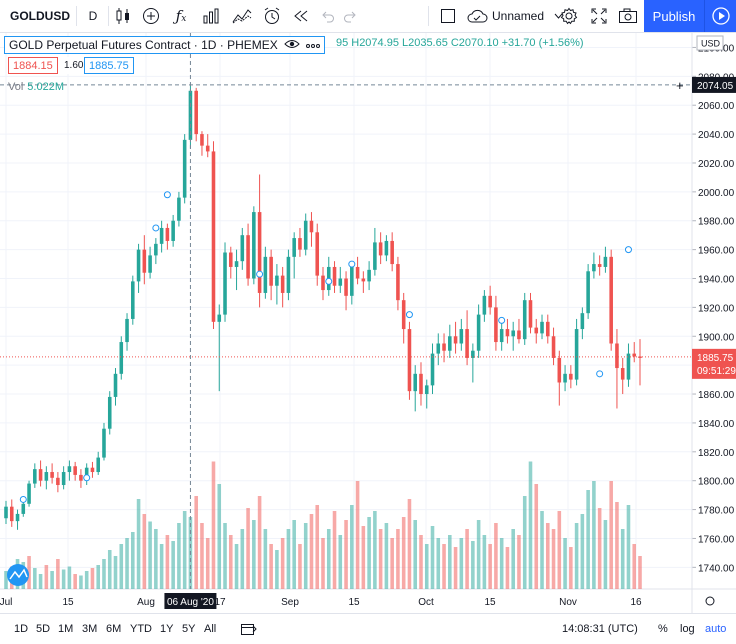 The height and width of the screenshot is (644, 736). I want to click on publish-button: Publish, so click(674, 16).